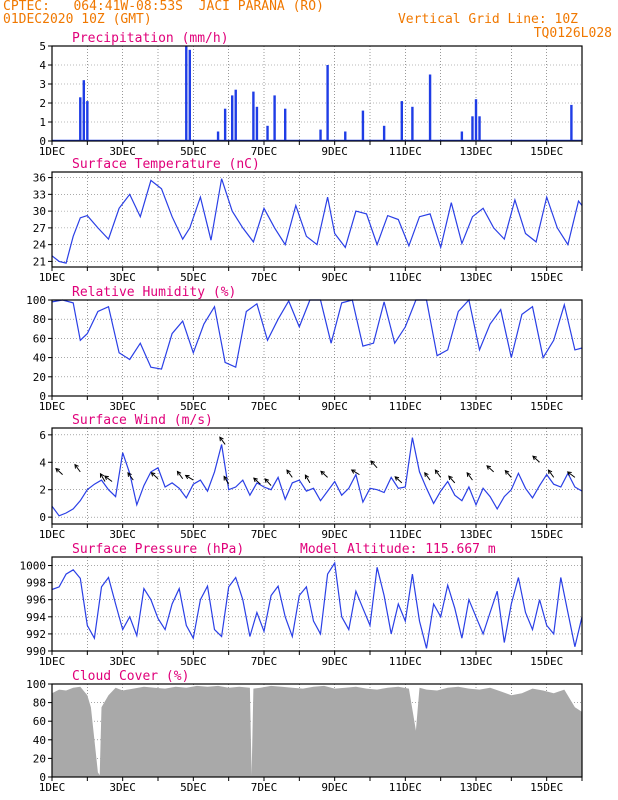 This screenshot has width=618, height=800. What do you see at coordinates (39, 178) in the screenshot?
I see `y-tick-label: 36` at bounding box center [39, 178].